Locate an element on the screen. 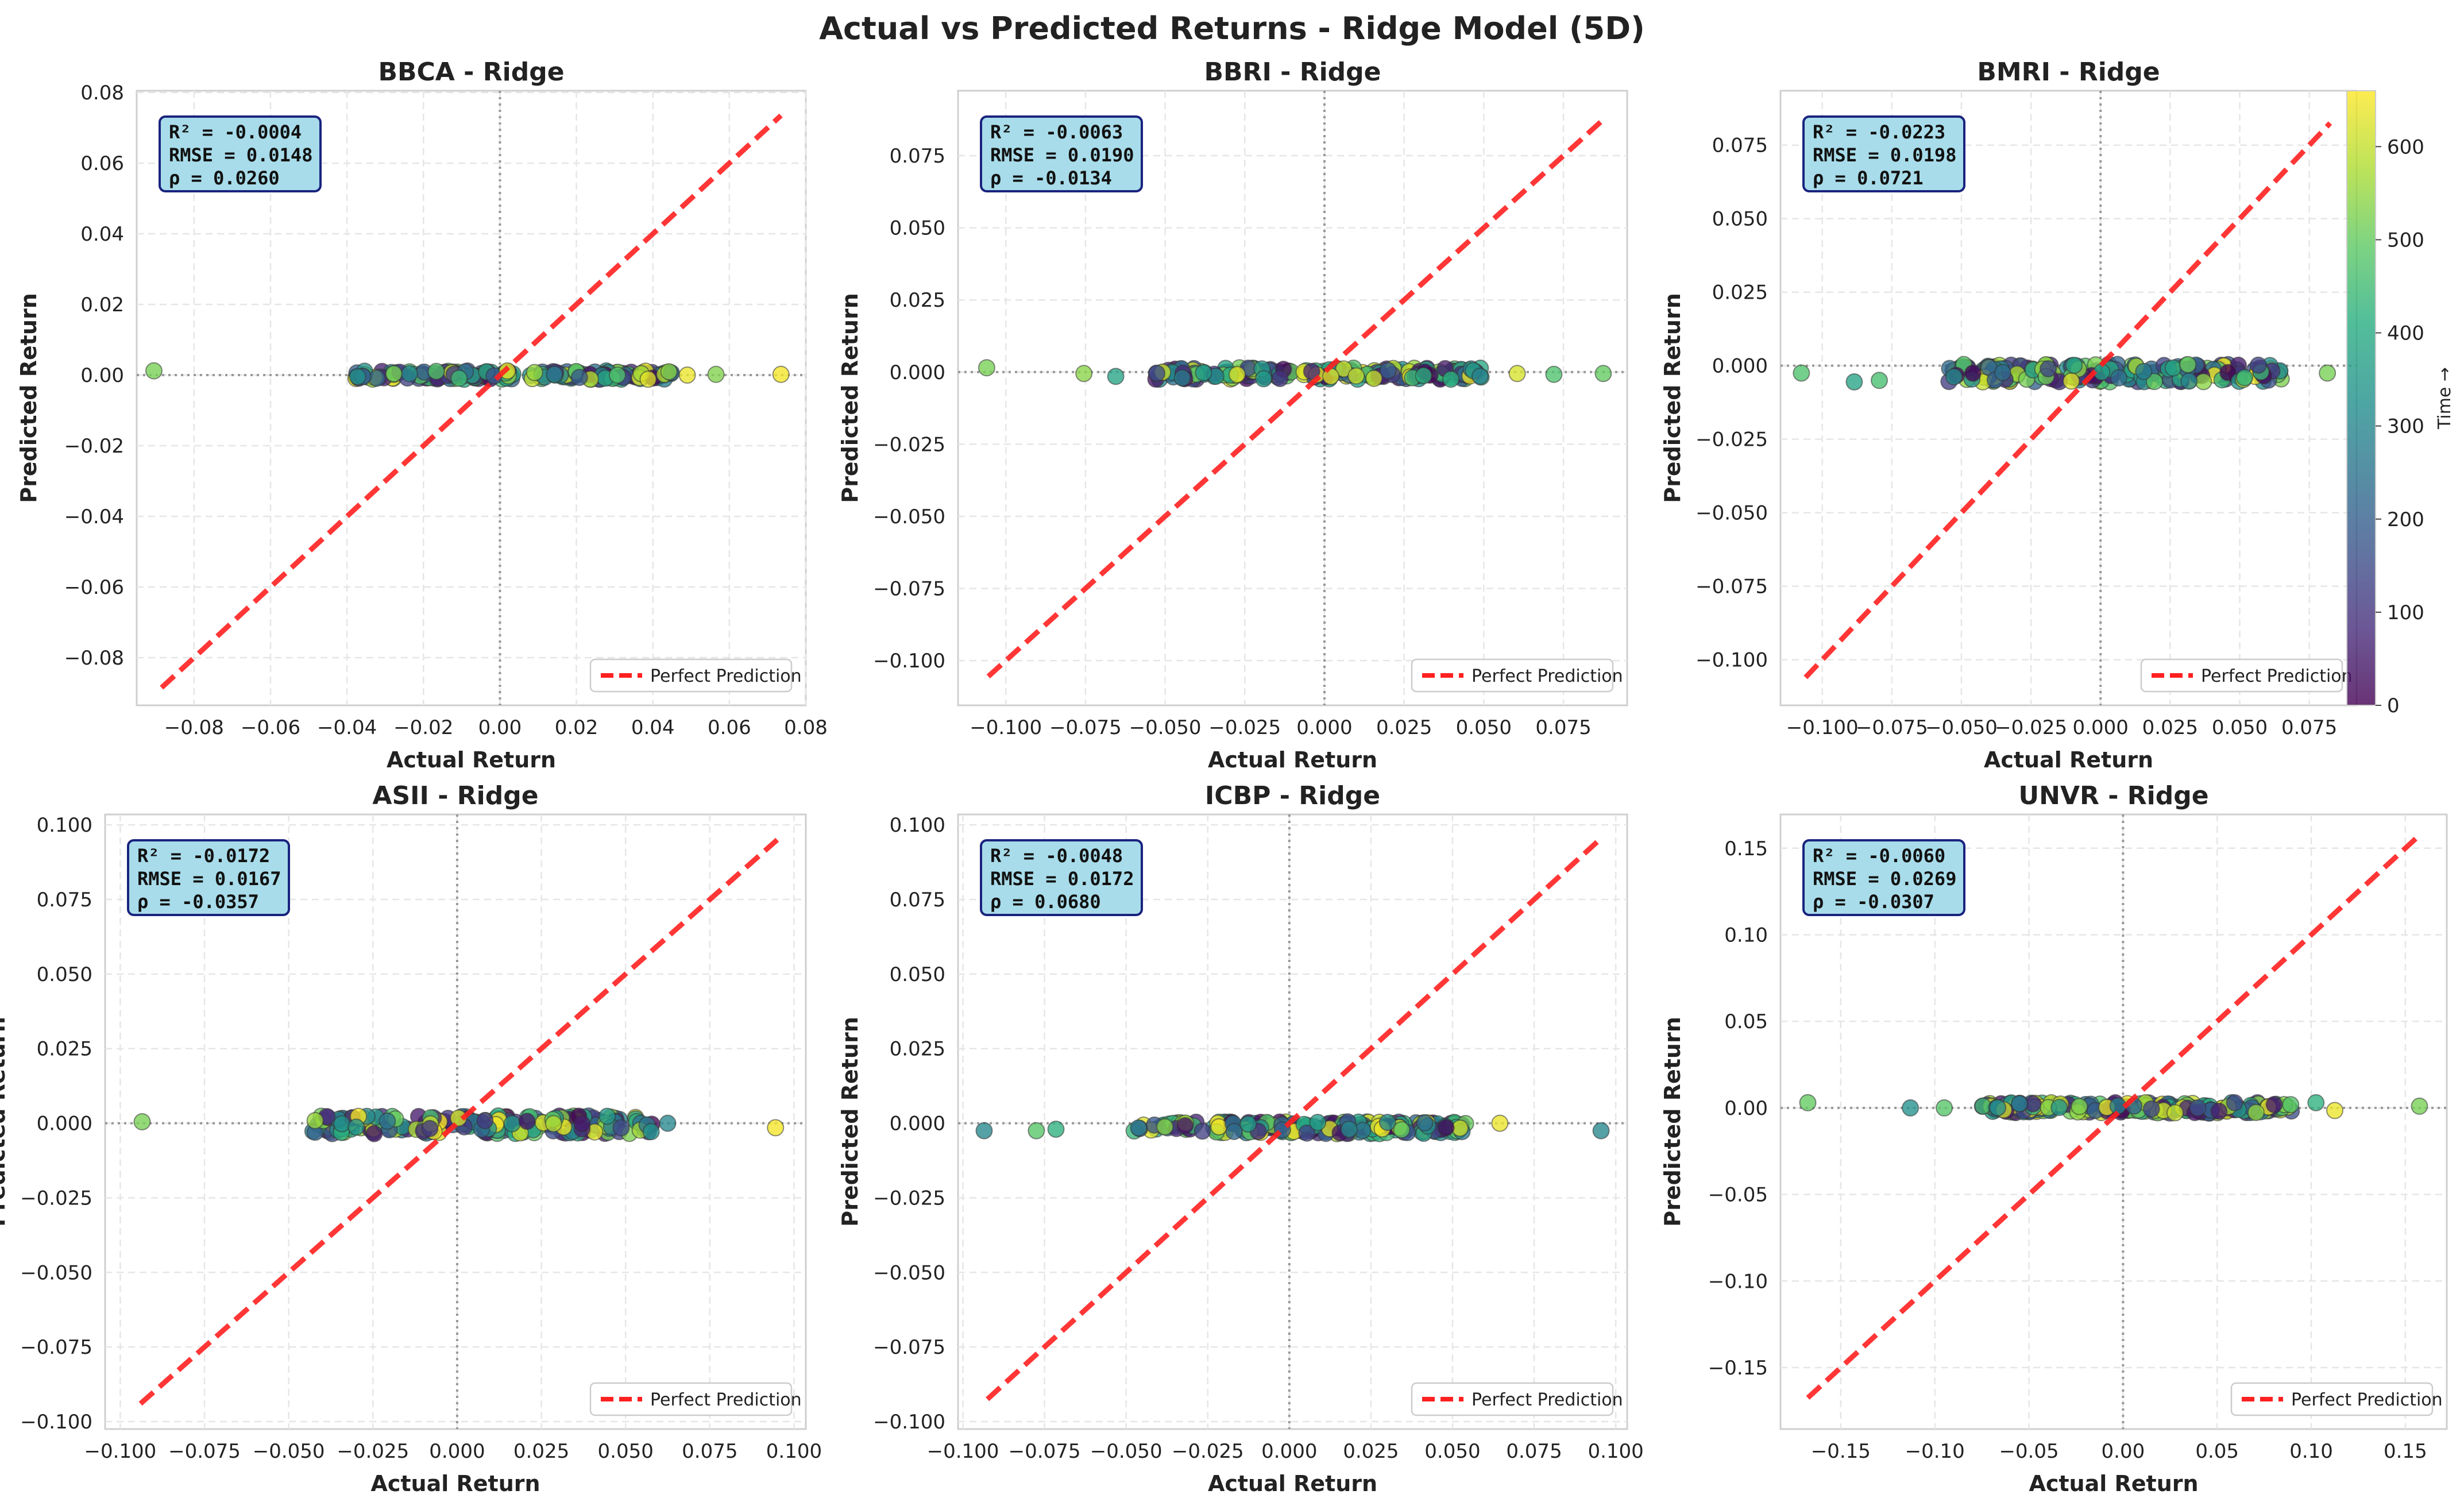 This screenshot has height=1506, width=2464. stats-box is located at coordinates (1883, 153).